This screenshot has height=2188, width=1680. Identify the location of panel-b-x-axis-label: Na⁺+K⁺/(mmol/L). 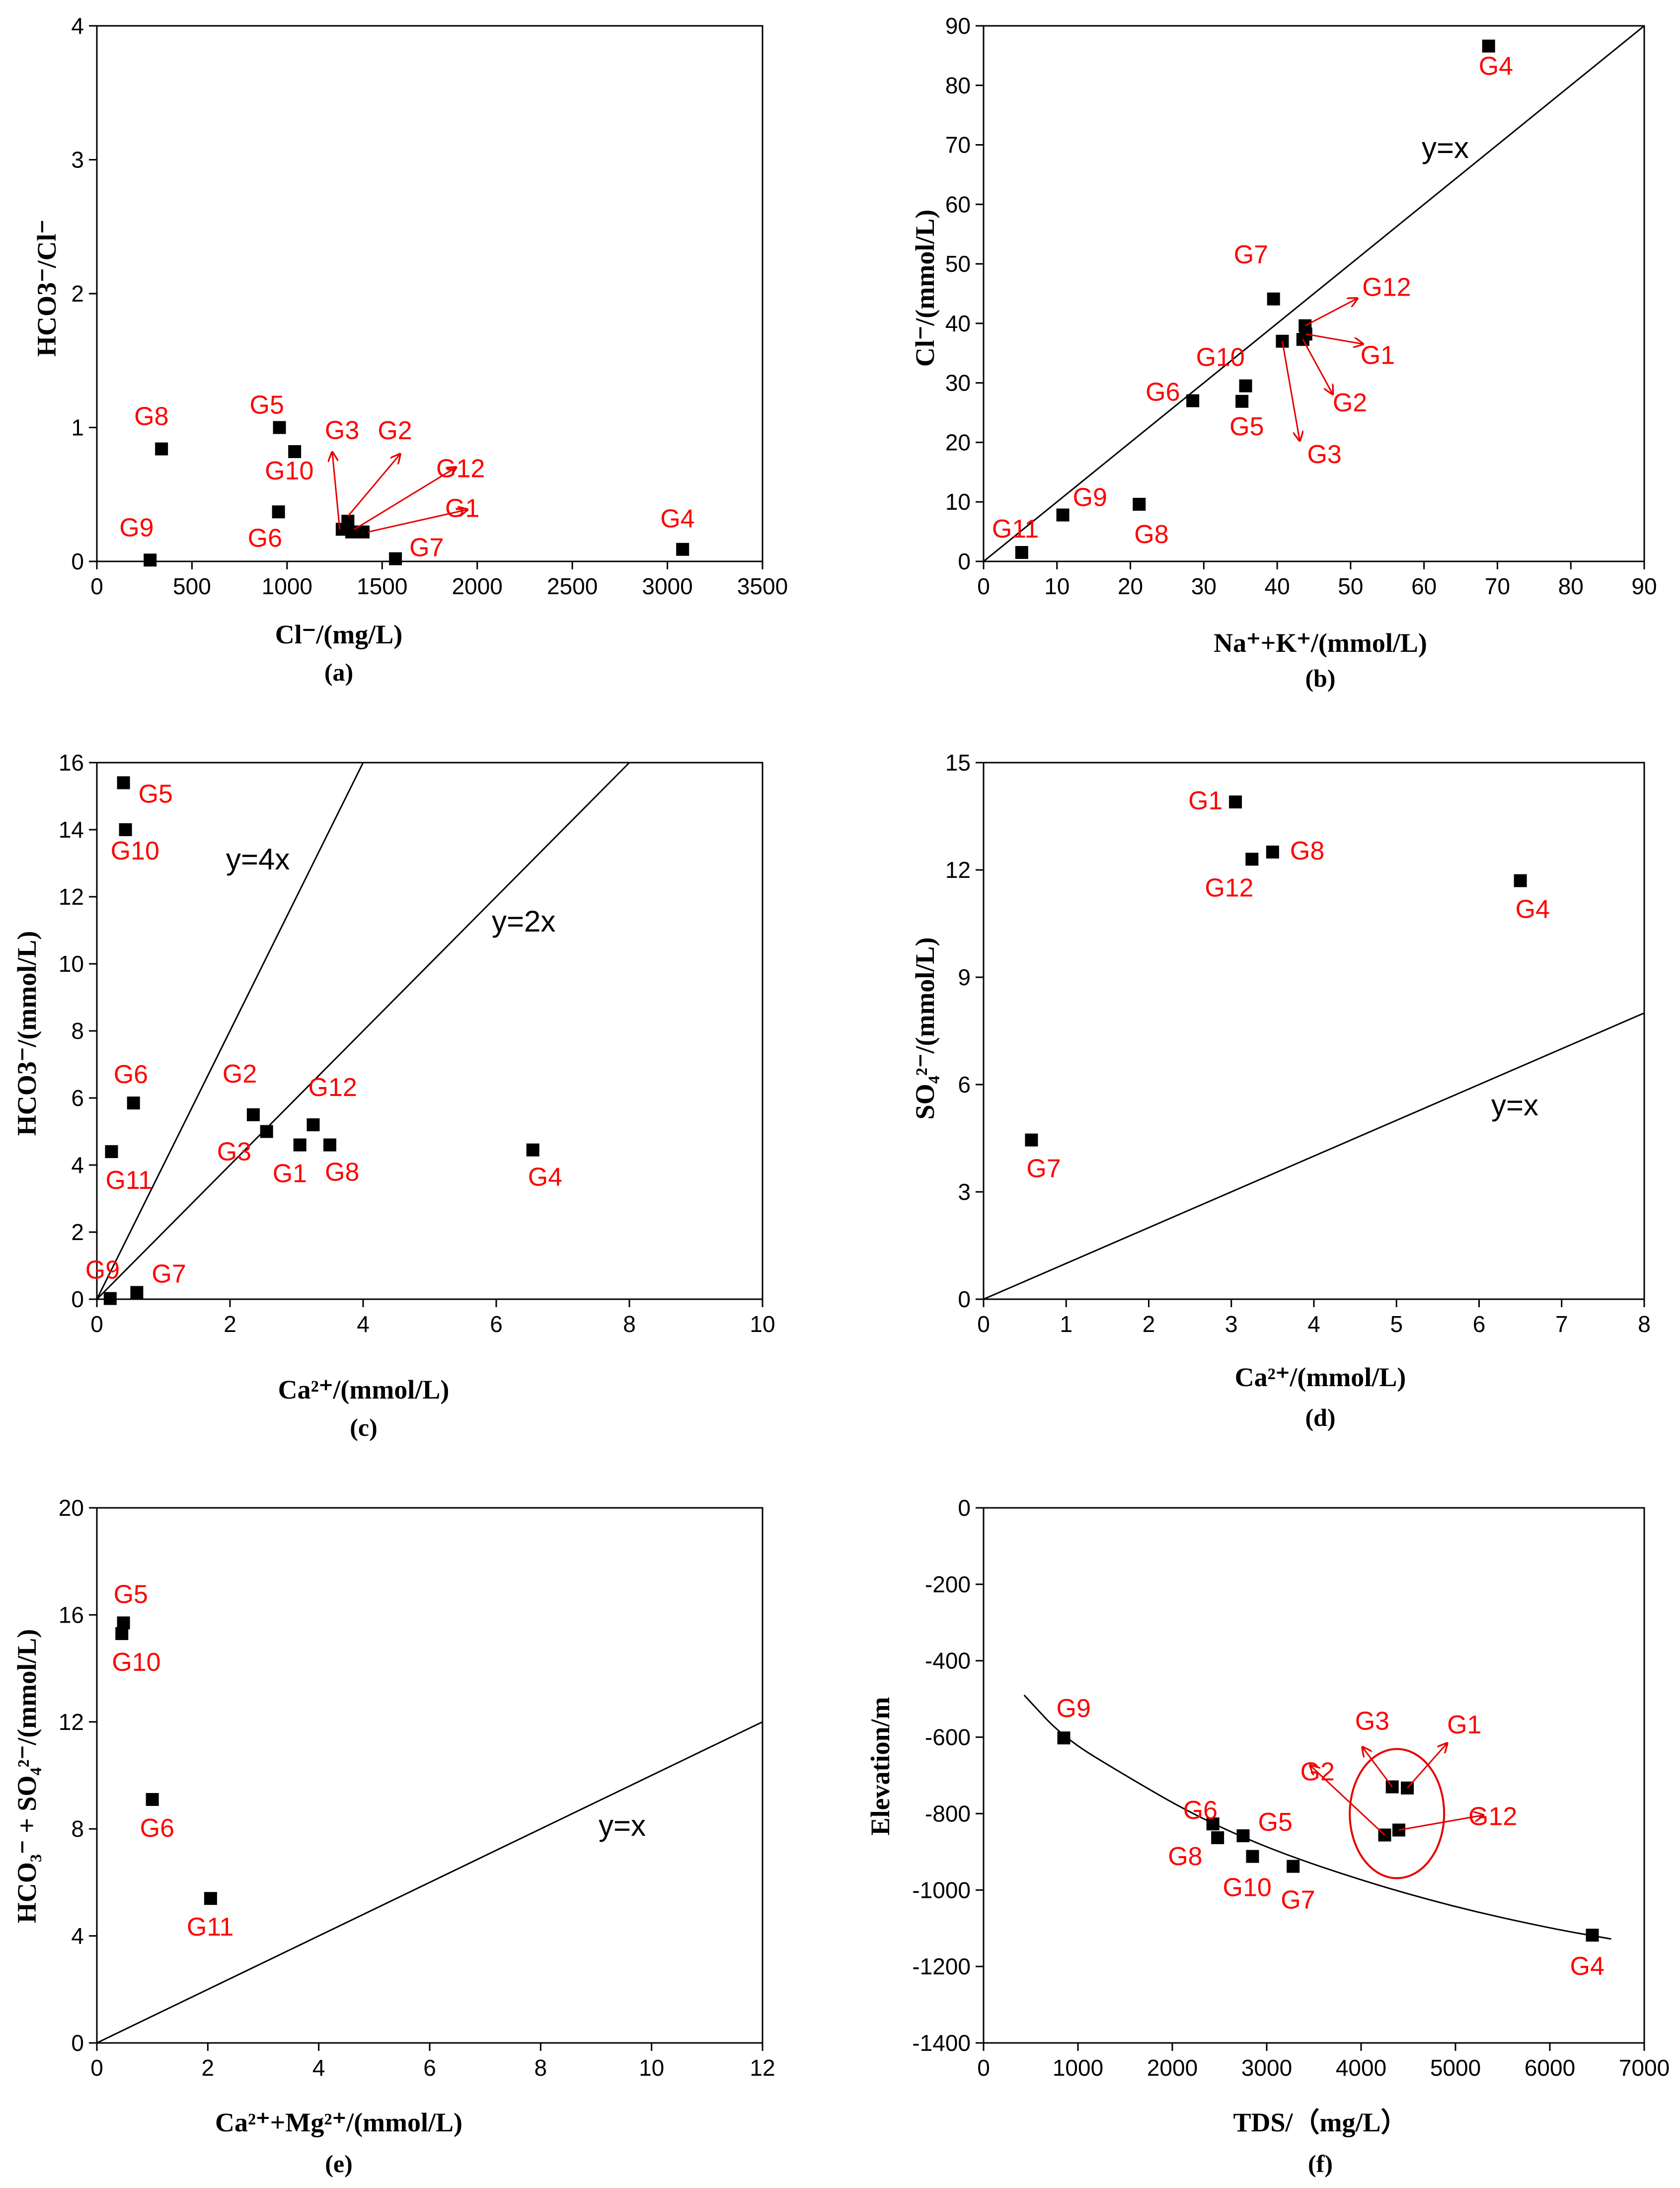
(1320, 643).